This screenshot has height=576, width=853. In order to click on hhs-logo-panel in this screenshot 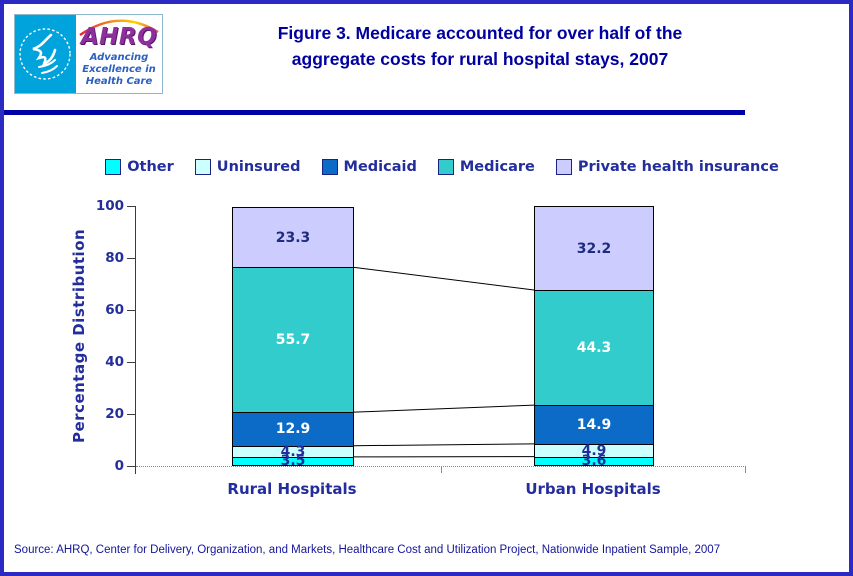, I will do `click(45, 54)`.